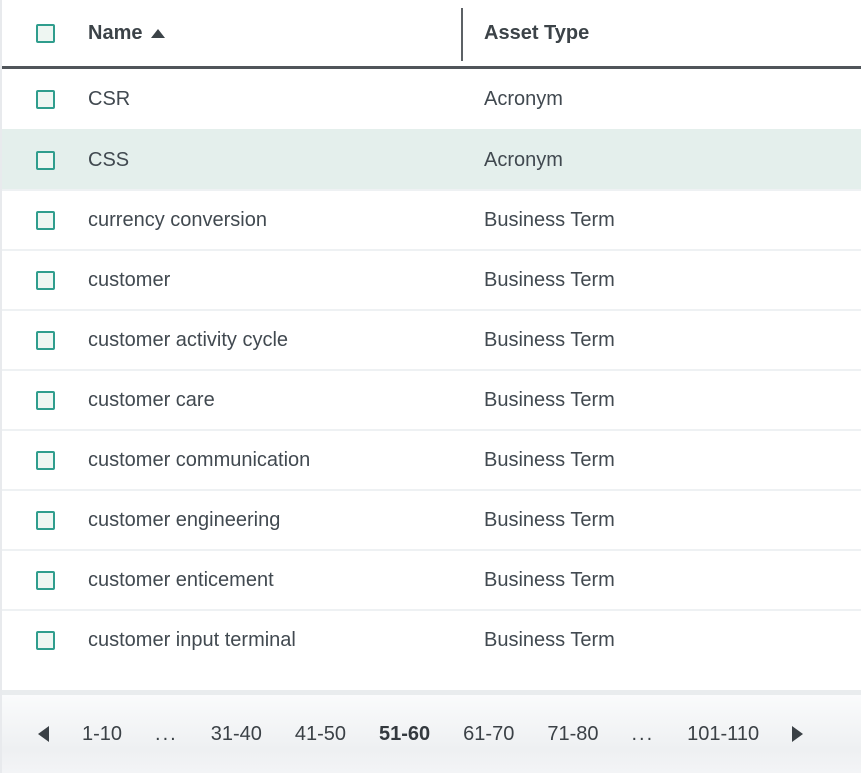 This screenshot has width=861, height=773. Describe the element at coordinates (151, 399) in the screenshot. I see `row-name-cell: customer care` at that location.